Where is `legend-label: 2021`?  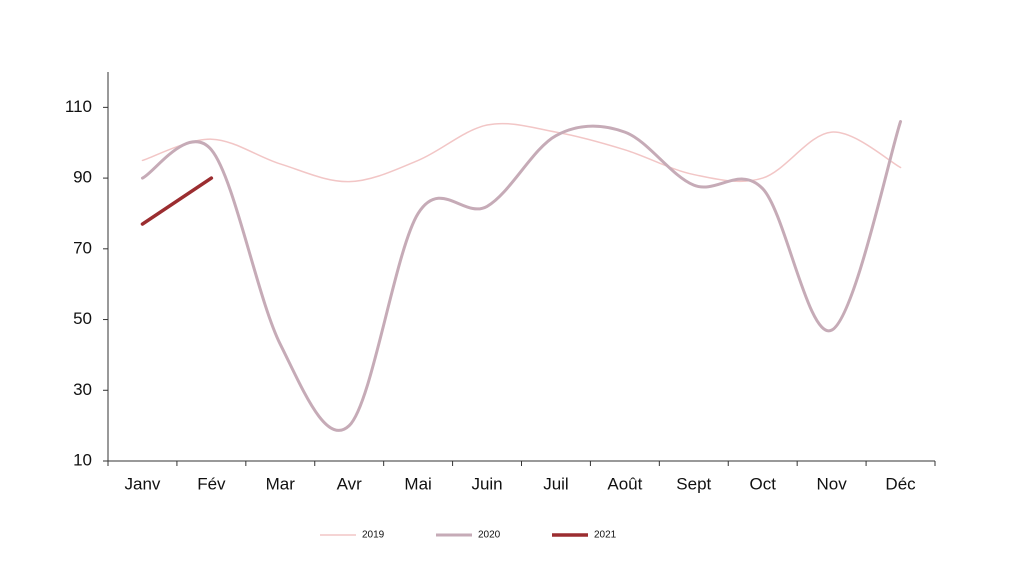
legend-label: 2021 is located at coordinates (605, 535).